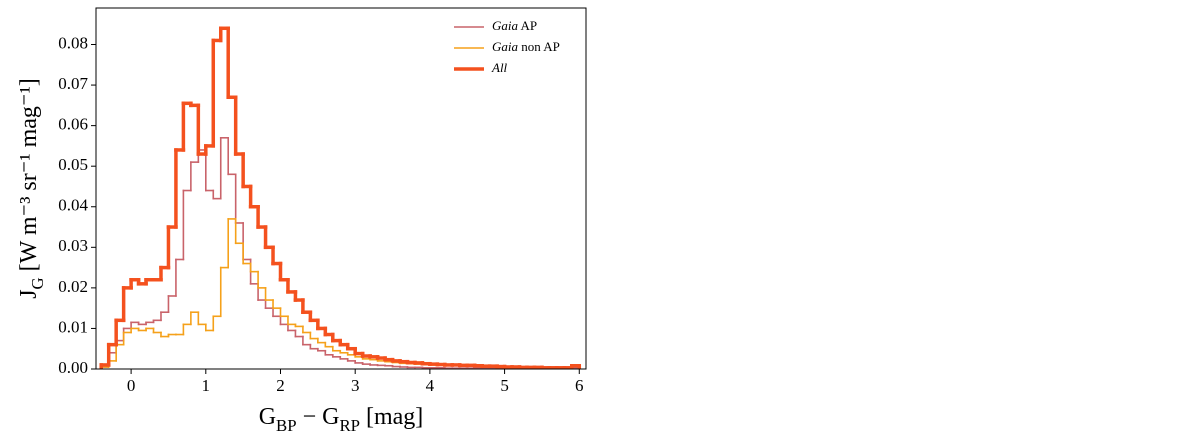 This screenshot has width=1196, height=442. Describe the element at coordinates (499, 67) in the screenshot. I see `legend-label: All` at that location.